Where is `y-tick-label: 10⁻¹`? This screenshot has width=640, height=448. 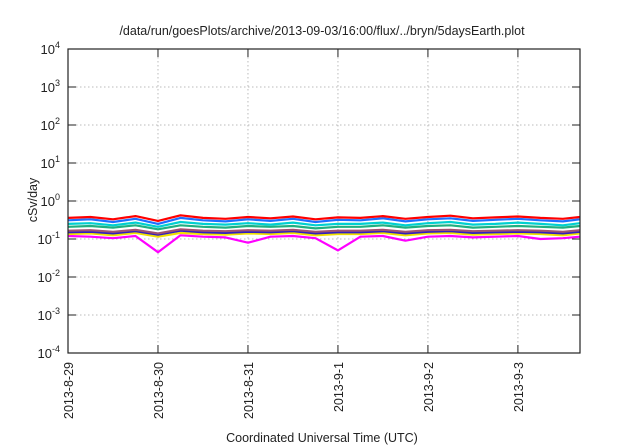 y-tick-label: 10⁻¹ is located at coordinates (49, 238).